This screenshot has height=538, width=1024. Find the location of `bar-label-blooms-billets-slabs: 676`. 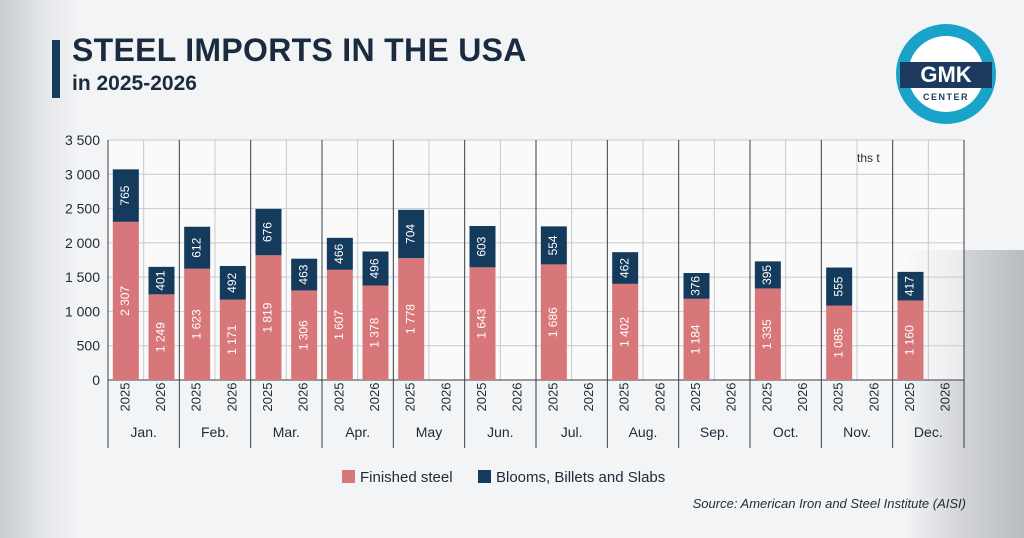

bar-label-blooms-billets-slabs: 676 is located at coordinates (268, 232).